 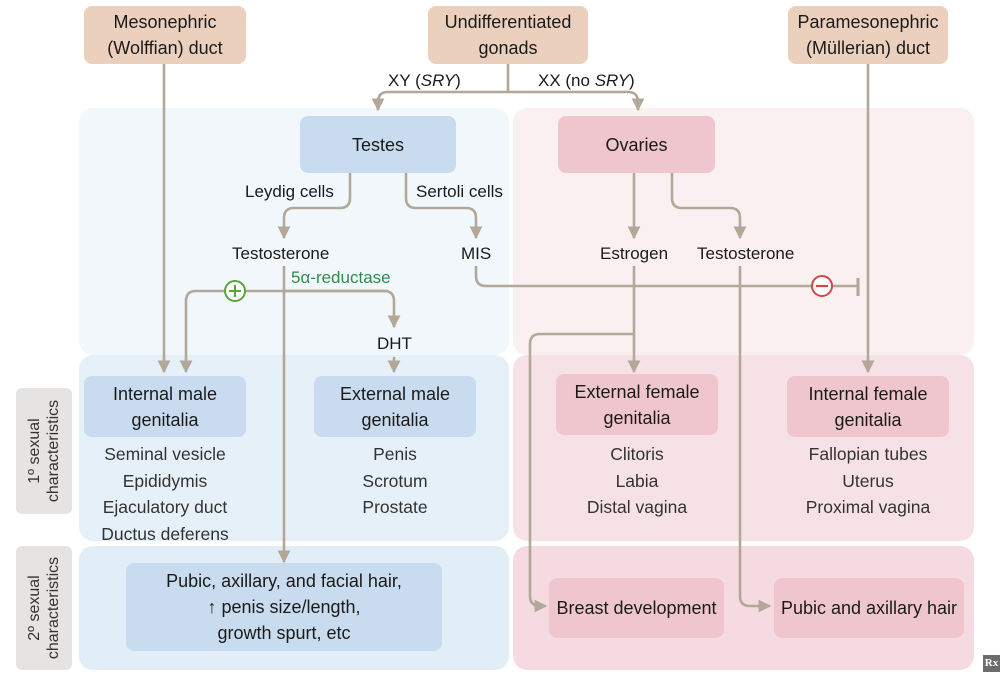 I want to click on reductase-label: 5α-reductase, so click(x=341, y=277).